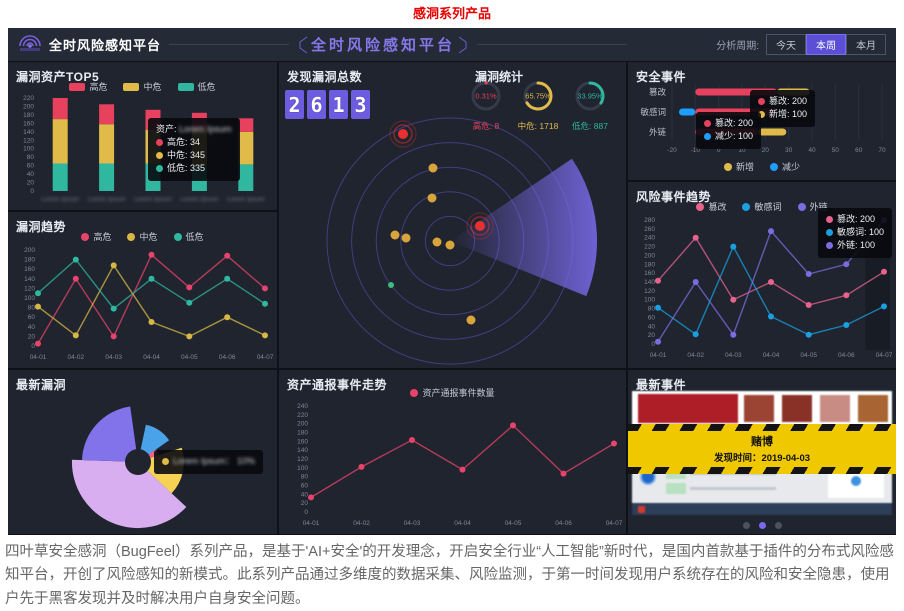 Image resolution: width=904 pixels, height=611 pixels. What do you see at coordinates (360, 104) in the screenshot?
I see `counter-digit: 3` at bounding box center [360, 104].